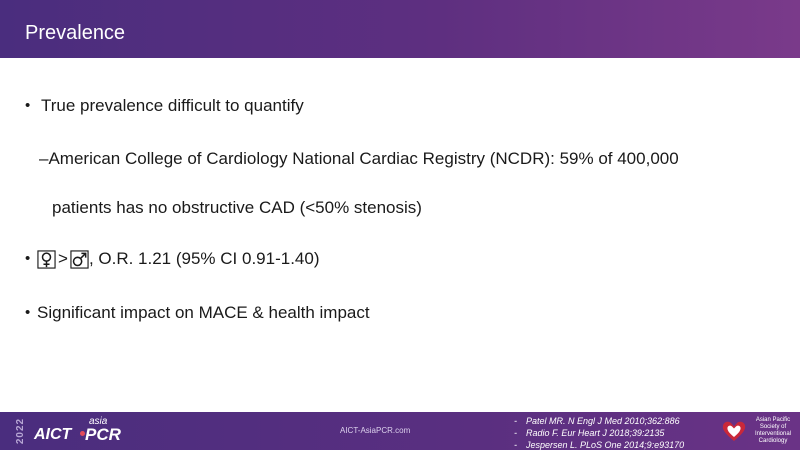 The image size is (800, 451). What do you see at coordinates (79, 431) in the screenshot?
I see `aict-asiapcr-logo: AICT asia PCR` at bounding box center [79, 431].